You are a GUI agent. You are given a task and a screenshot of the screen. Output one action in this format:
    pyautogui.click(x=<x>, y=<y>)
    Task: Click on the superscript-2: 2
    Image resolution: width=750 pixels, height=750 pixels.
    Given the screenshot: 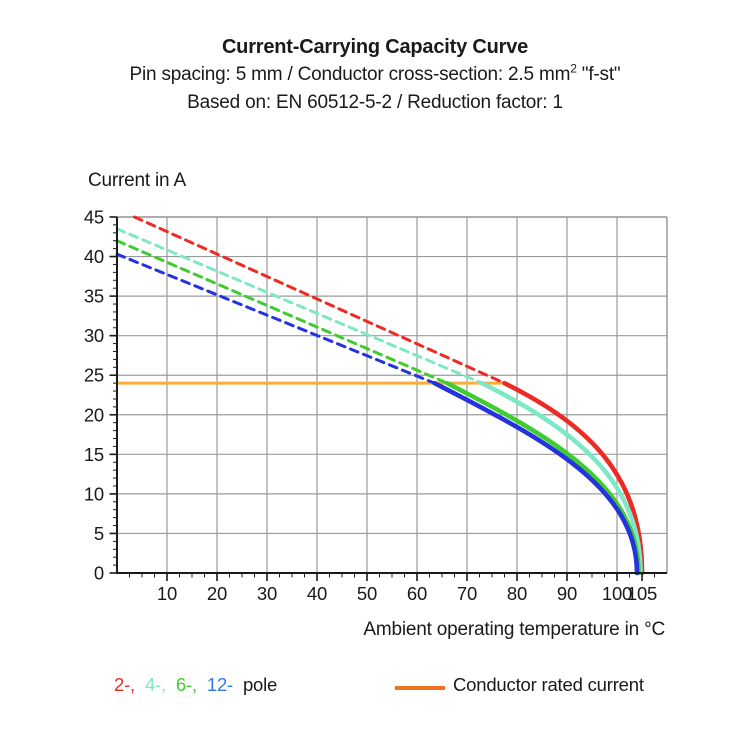 What is the action you would take?
    pyautogui.click(x=573, y=68)
    